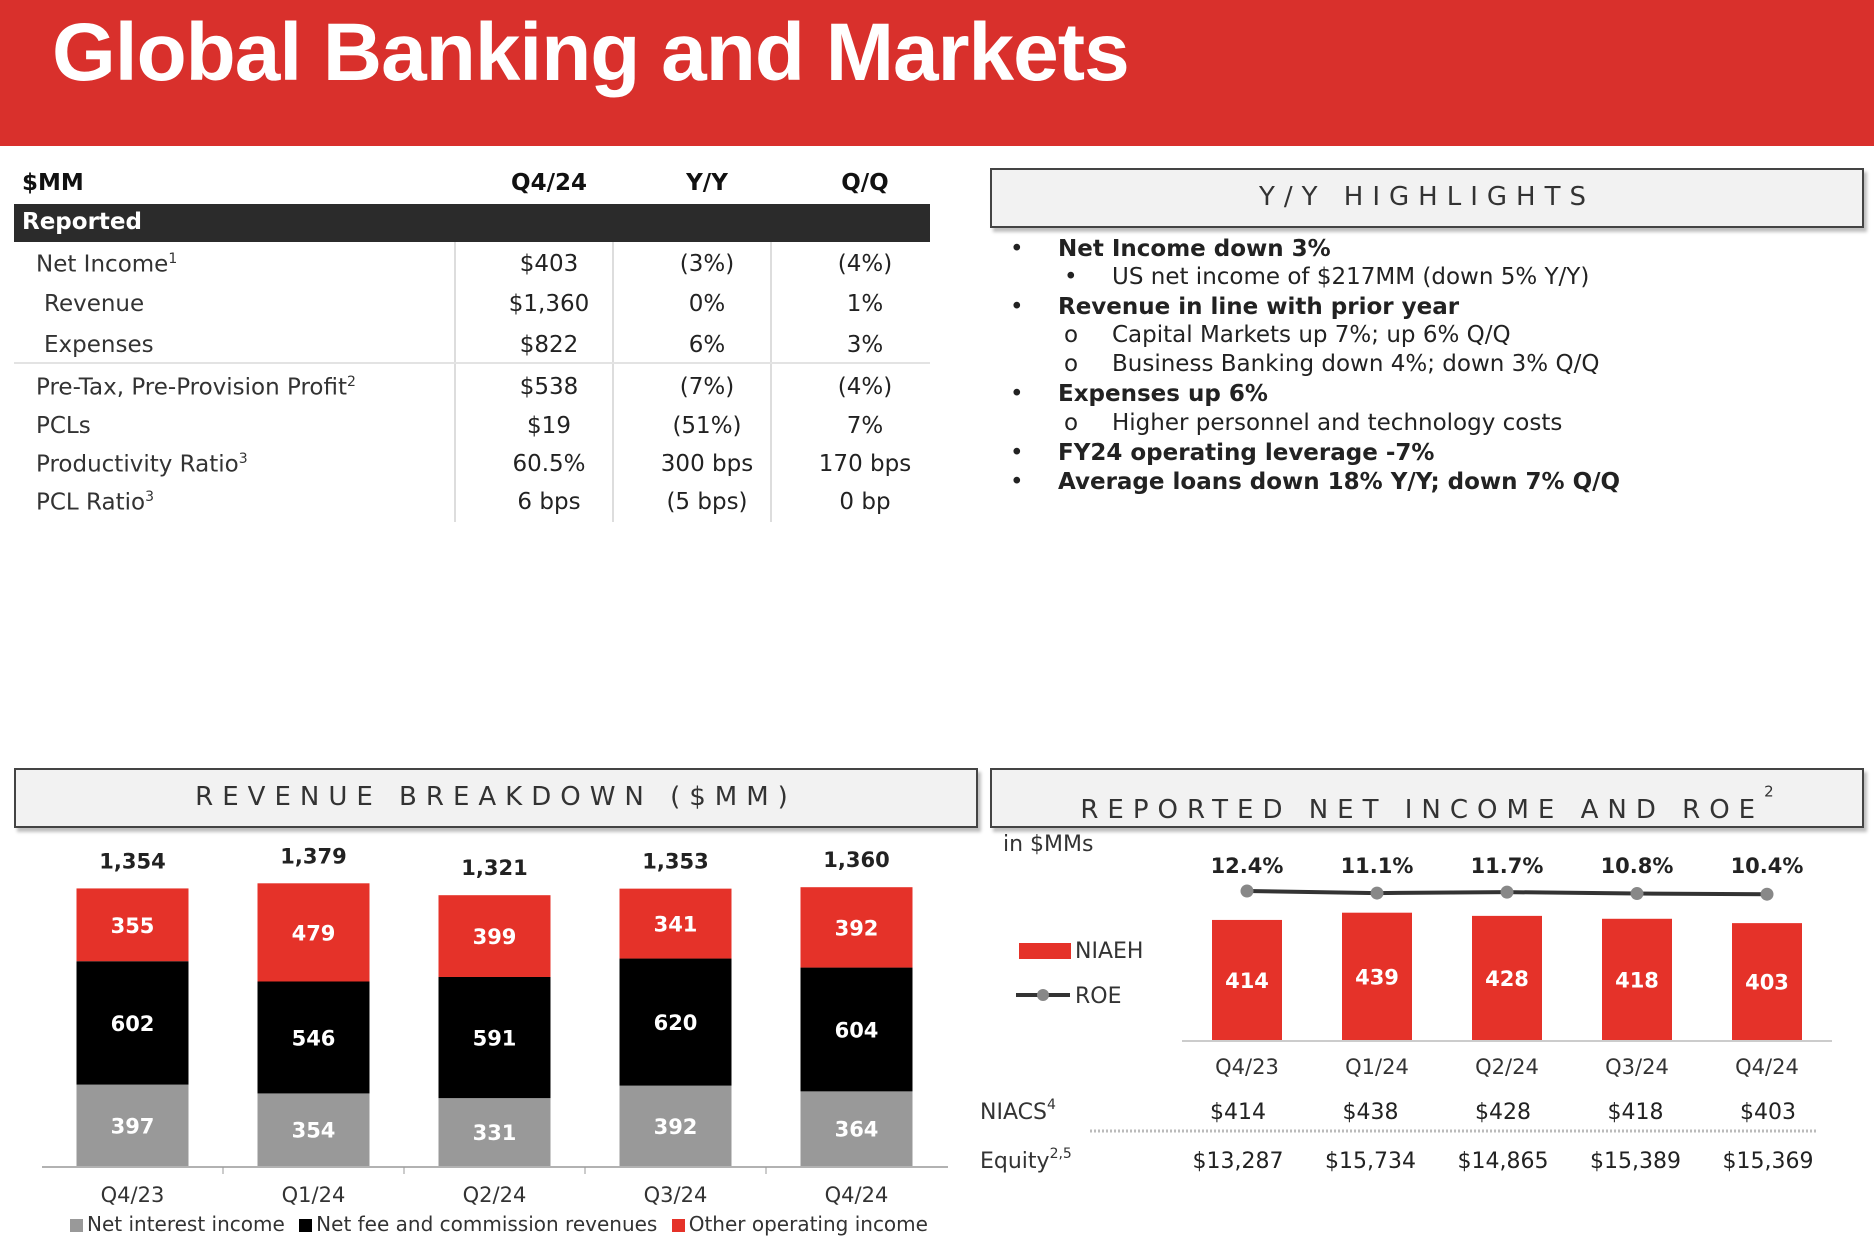 This screenshot has height=1246, width=1874. I want to click on net-income-roe-title-sup: 2, so click(1769, 791).